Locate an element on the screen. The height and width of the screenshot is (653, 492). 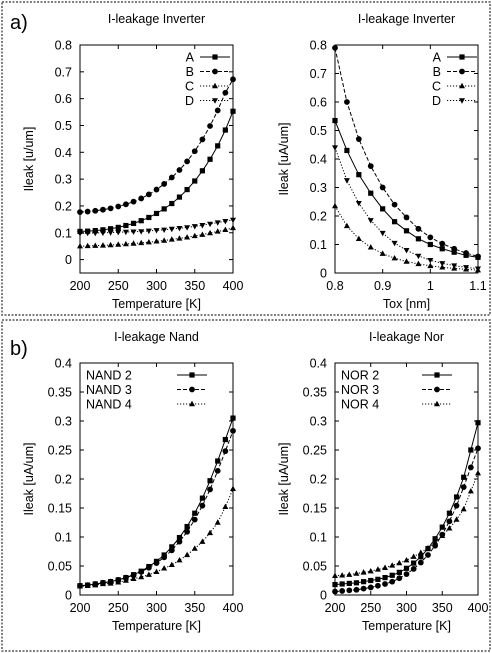
y-tick-label: 0.05 is located at coordinates (315, 567).